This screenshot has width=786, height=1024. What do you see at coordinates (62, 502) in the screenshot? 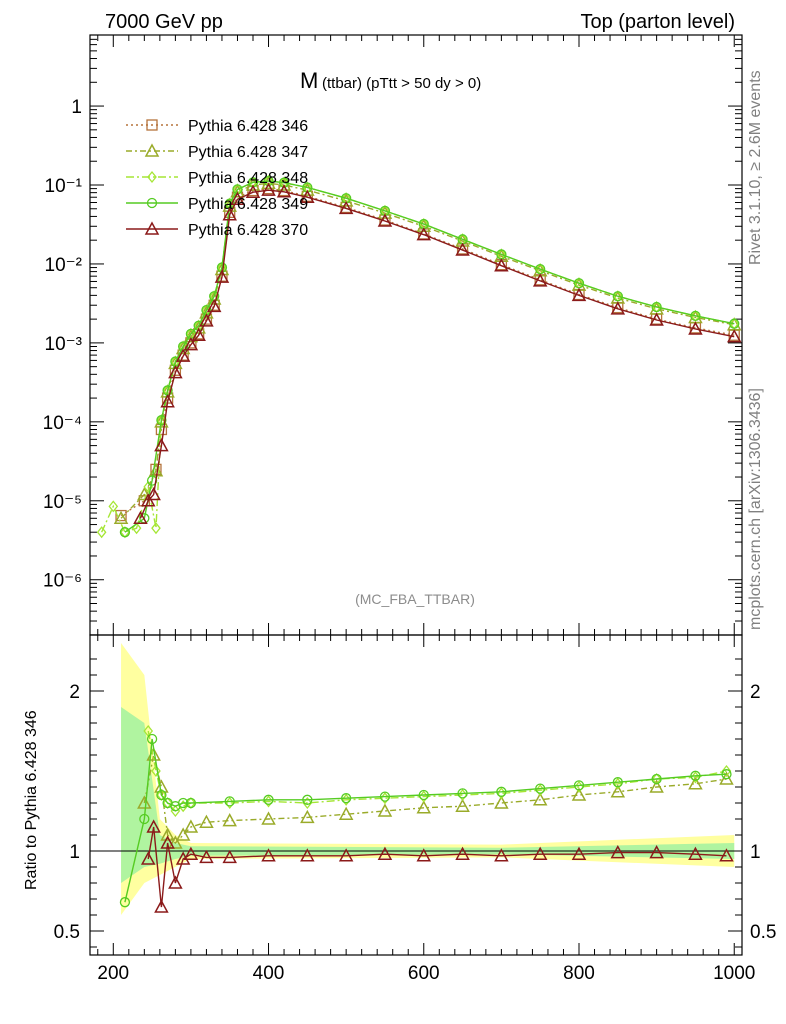
I see `y-tick-label: 10⁻⁵` at bounding box center [62, 502].